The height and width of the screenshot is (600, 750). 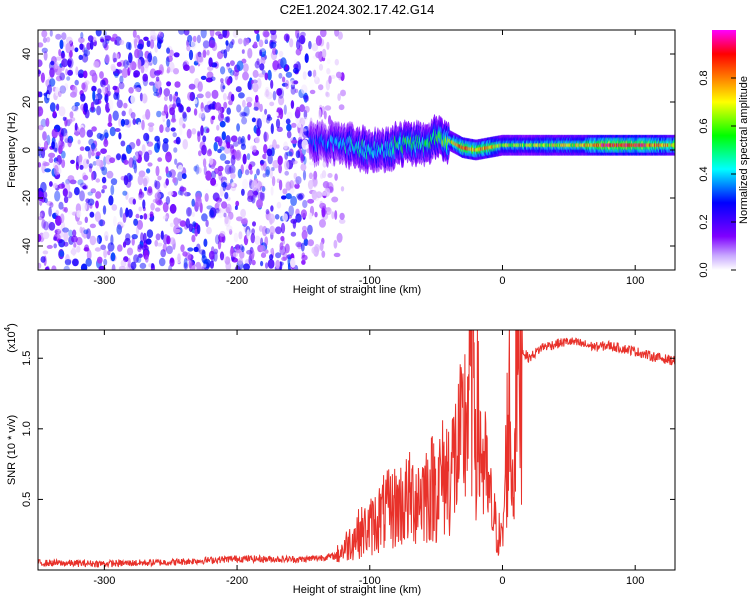 What do you see at coordinates (27, 150) in the screenshot?
I see `y-tick-label: 0` at bounding box center [27, 150].